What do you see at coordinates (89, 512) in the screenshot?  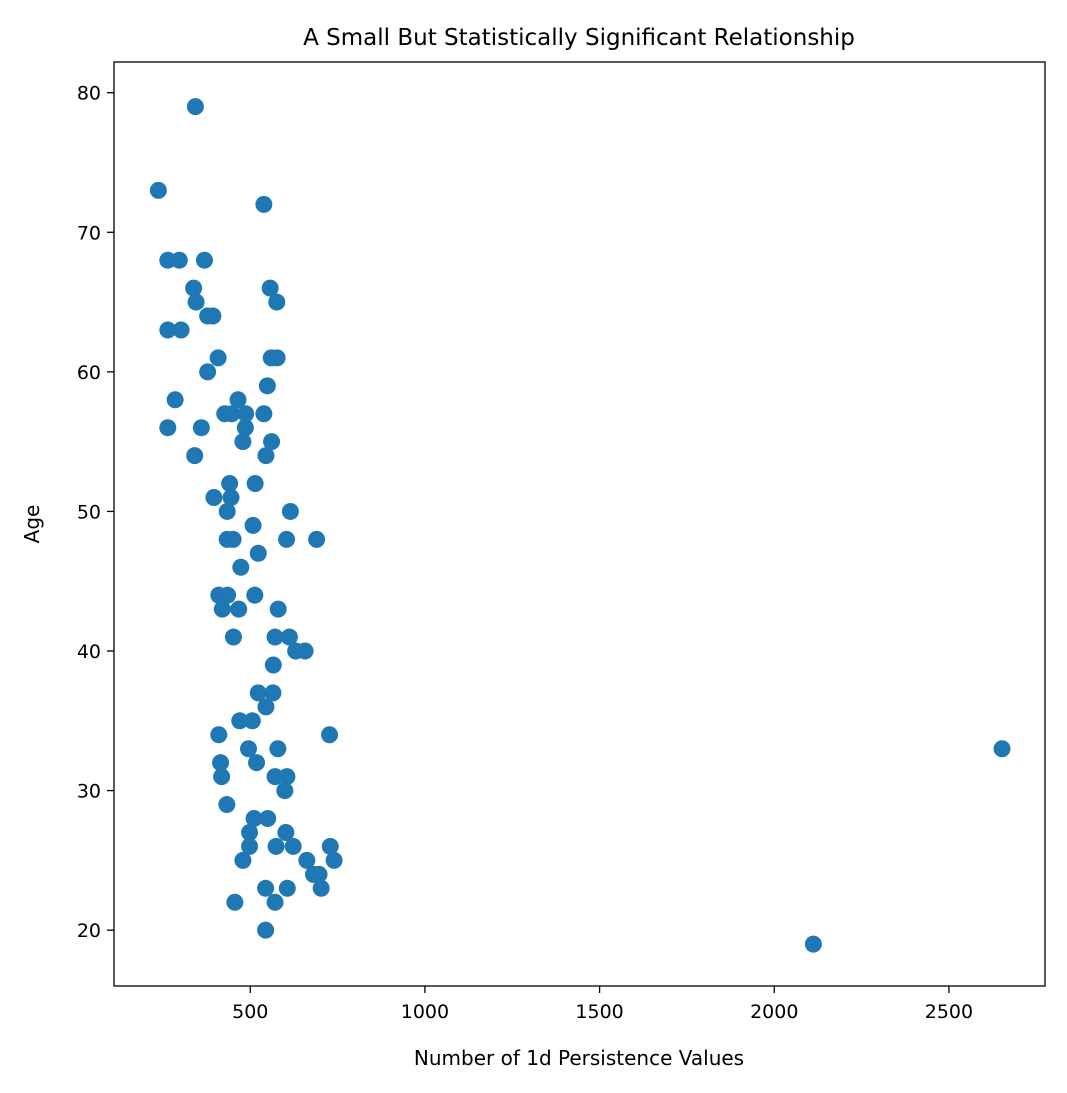 I see `y-tick-label: 50` at bounding box center [89, 512].